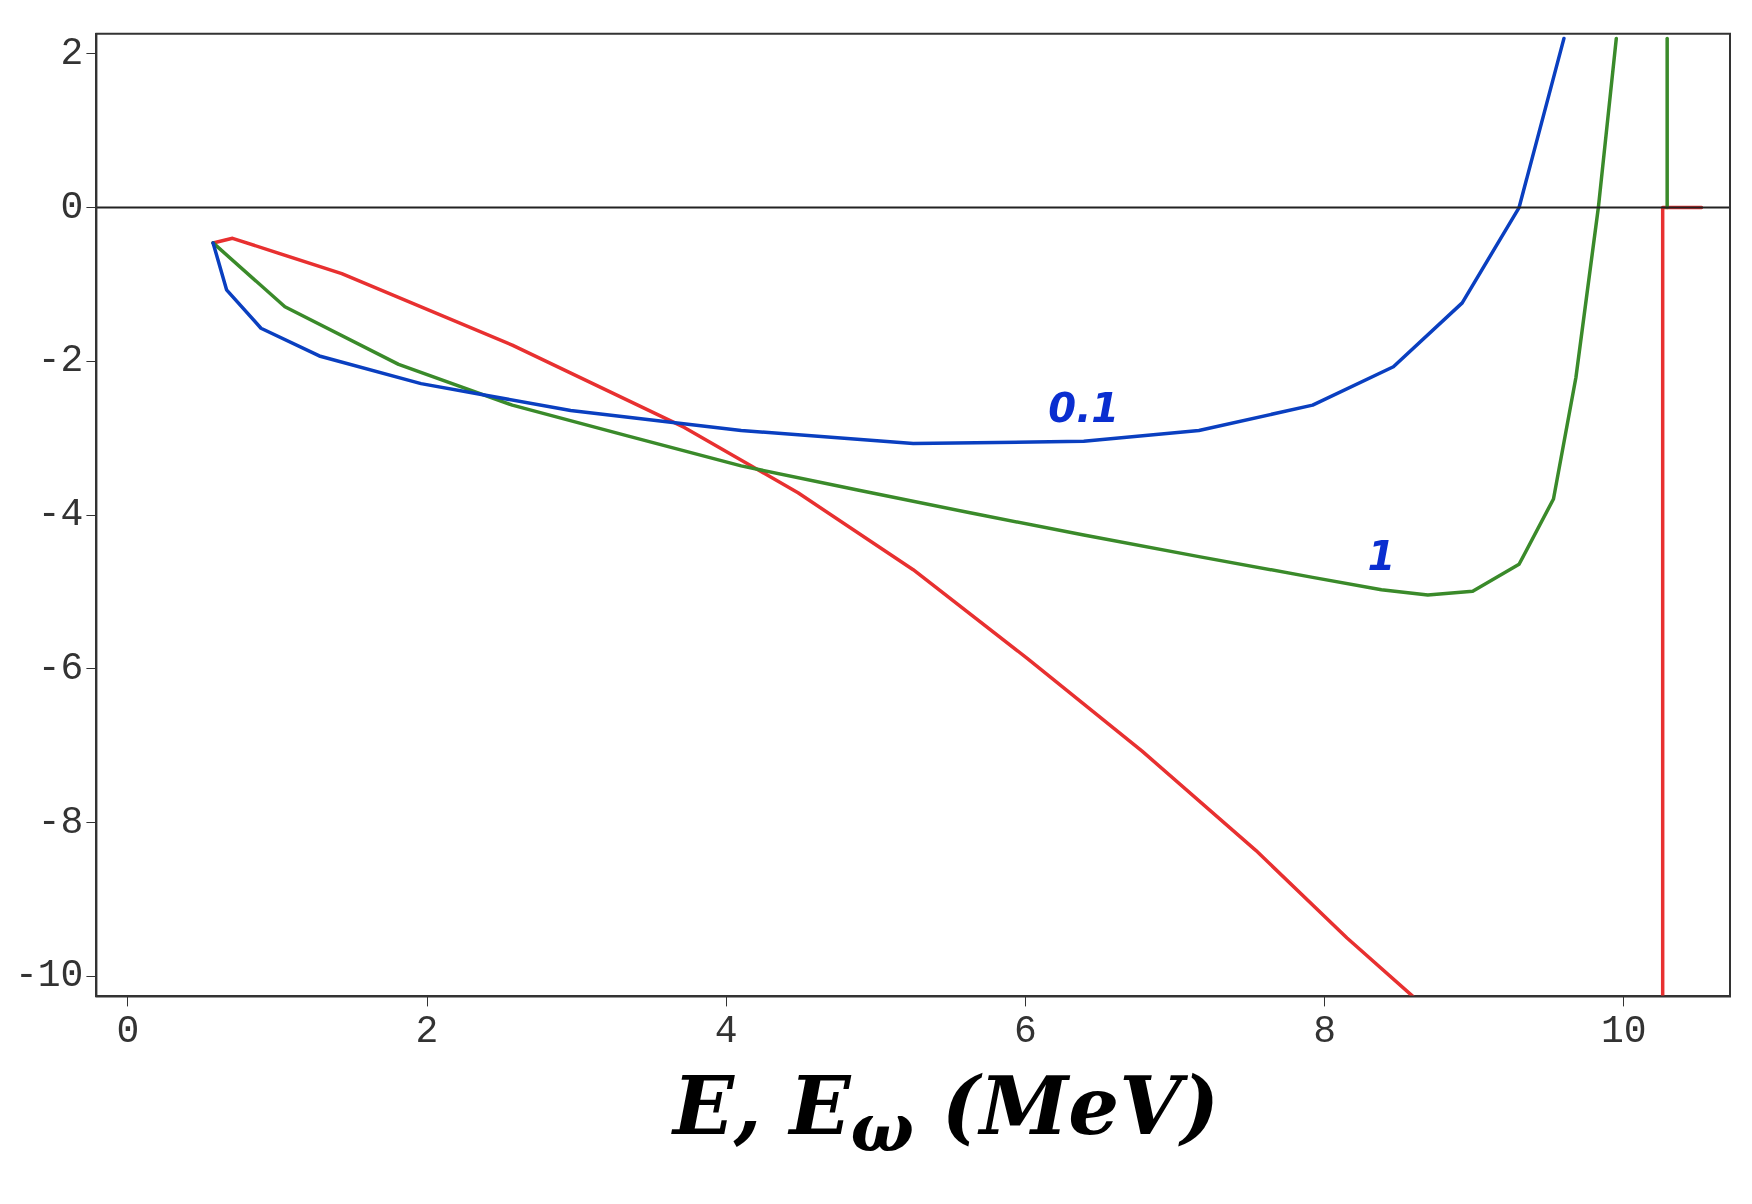 This screenshot has height=1204, width=1752. I want to click on y-tick-label: -10, so click(49, 976).